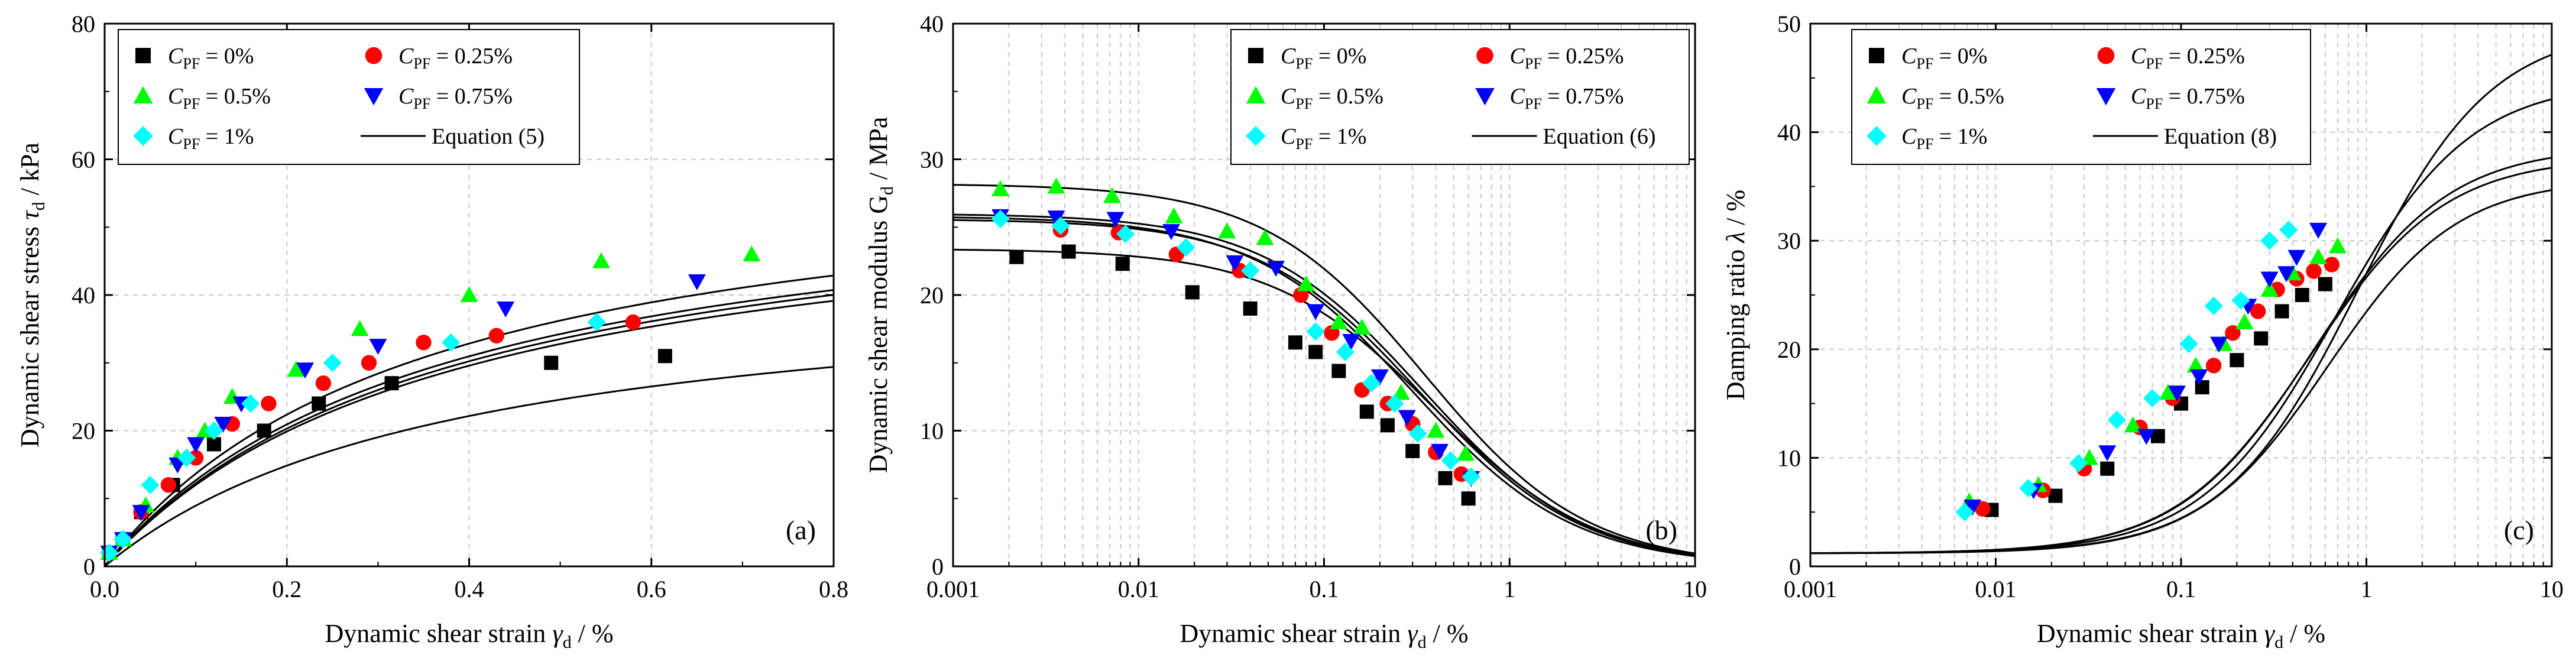 Image resolution: width=2576 pixels, height=671 pixels. What do you see at coordinates (488, 136) in the screenshot?
I see `legend-equation-label: Equation (5)` at bounding box center [488, 136].